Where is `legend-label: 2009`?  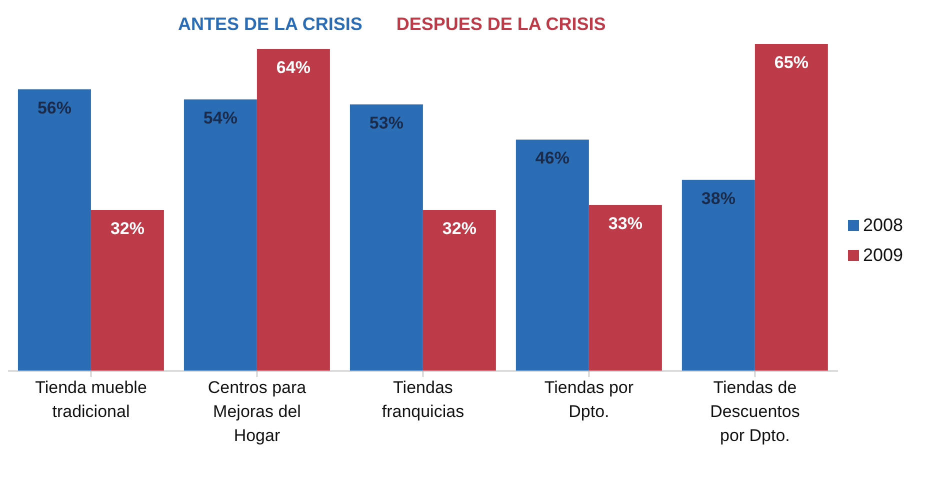 legend-label: 2009 is located at coordinates (882, 254).